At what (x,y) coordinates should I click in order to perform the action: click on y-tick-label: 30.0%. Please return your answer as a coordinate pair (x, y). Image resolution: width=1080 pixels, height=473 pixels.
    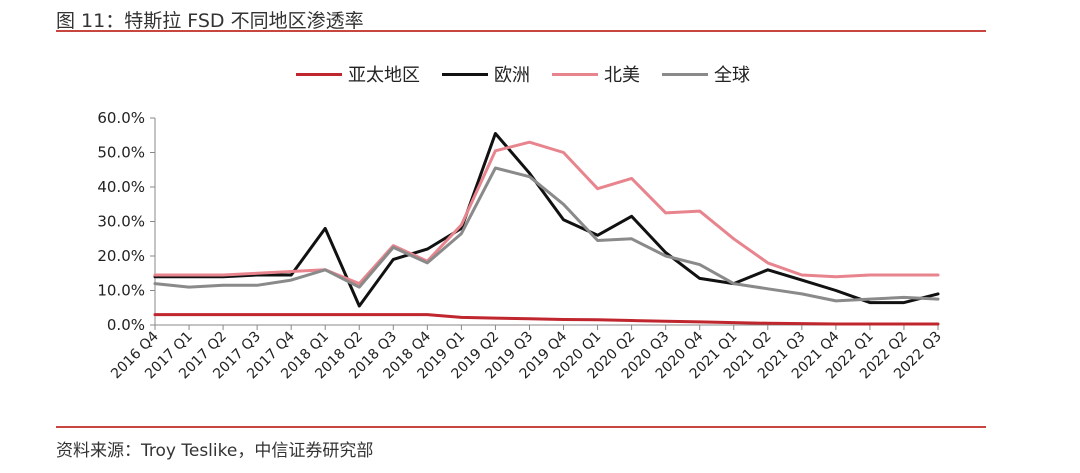
    Looking at the image, I should click on (121, 222).